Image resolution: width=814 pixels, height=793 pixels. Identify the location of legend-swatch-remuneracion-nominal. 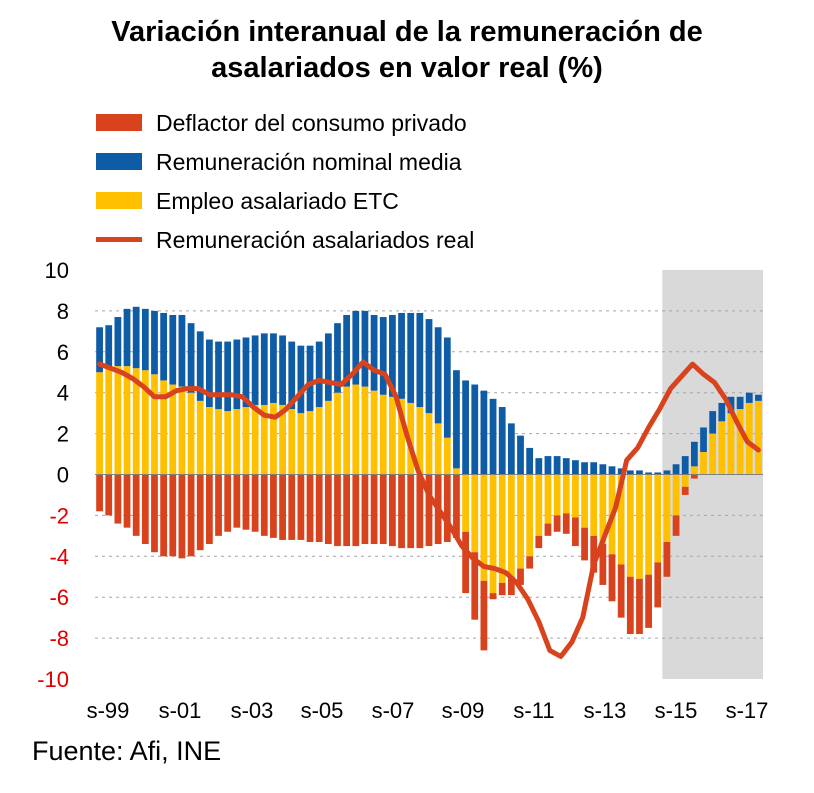
(119, 161).